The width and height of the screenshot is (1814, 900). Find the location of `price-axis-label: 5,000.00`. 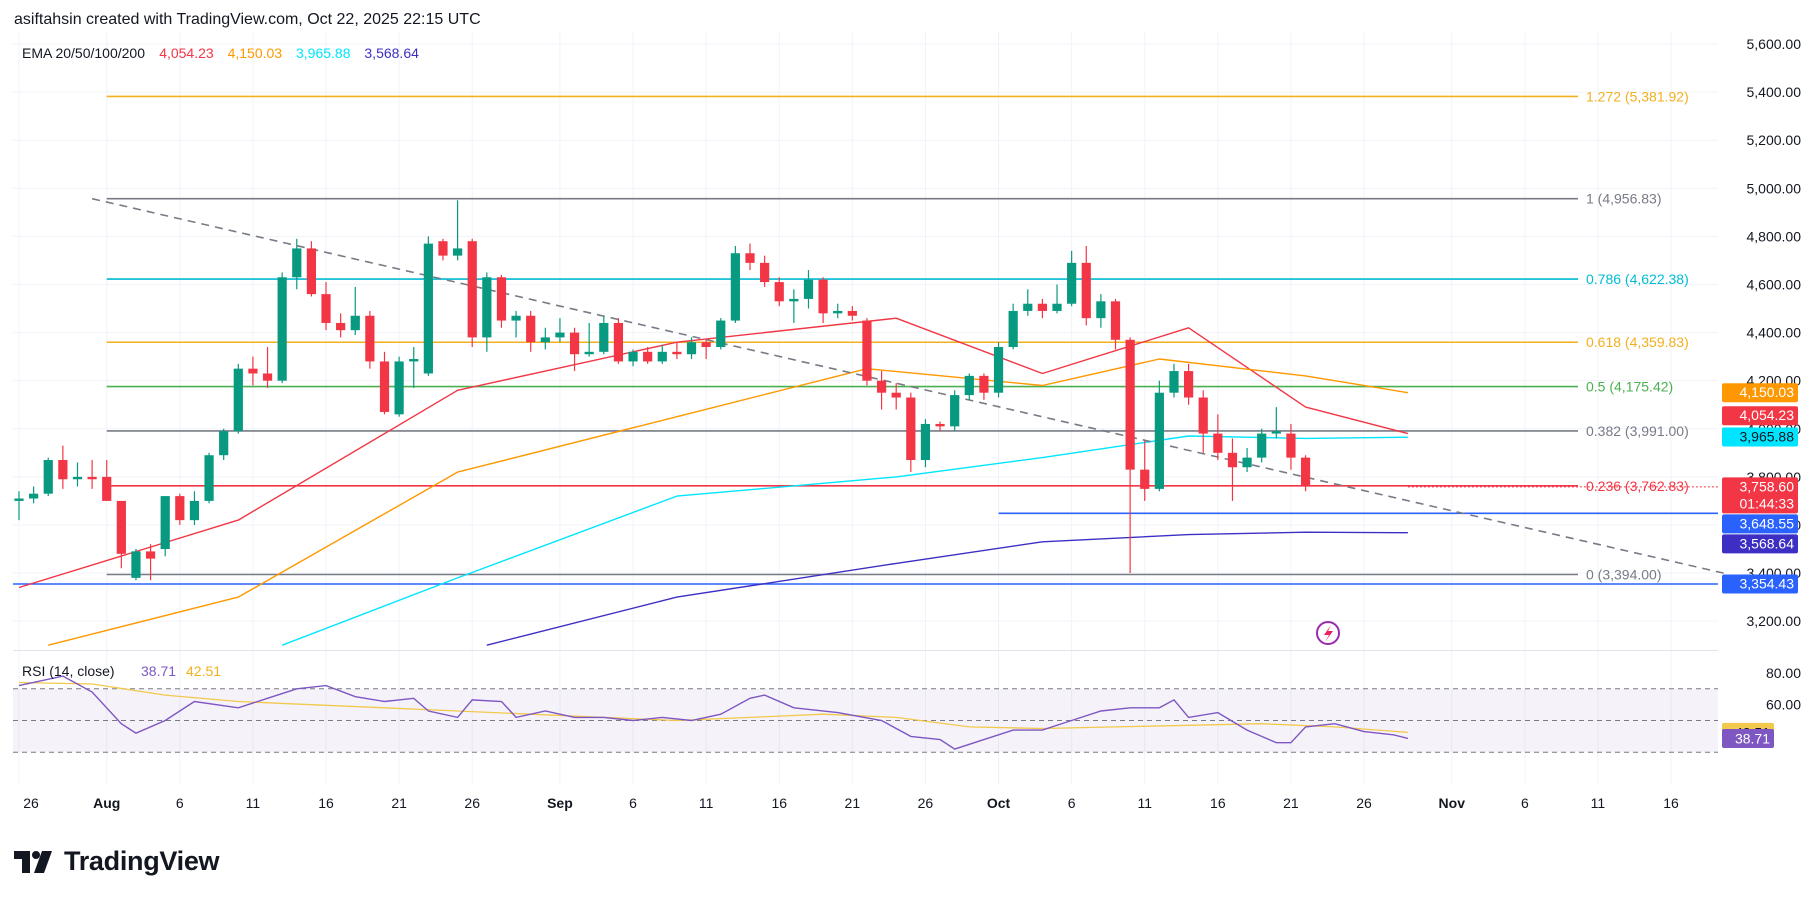

price-axis-label: 5,000.00 is located at coordinates (1774, 188).